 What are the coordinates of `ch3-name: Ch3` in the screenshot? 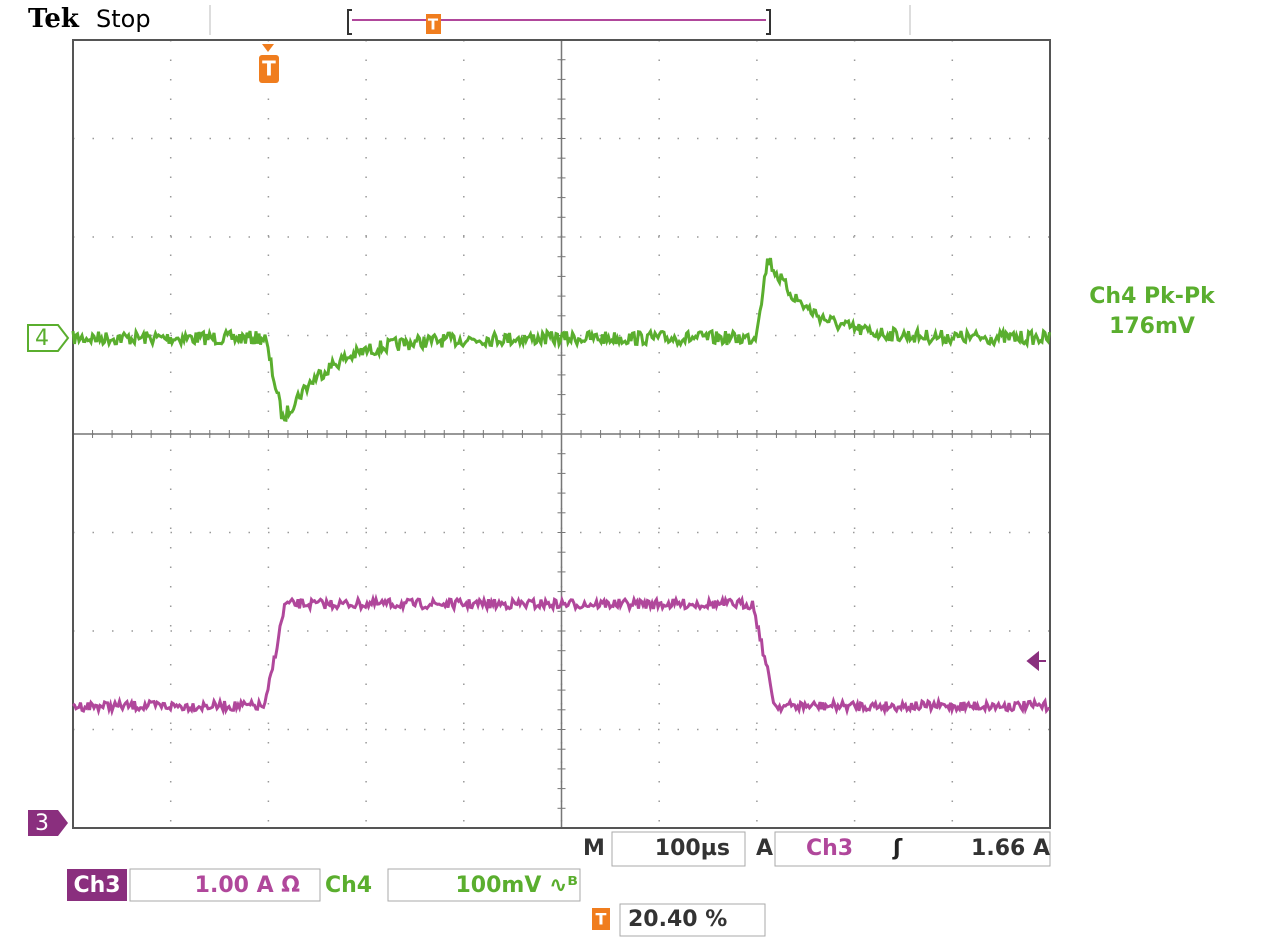 It's located at (96, 885).